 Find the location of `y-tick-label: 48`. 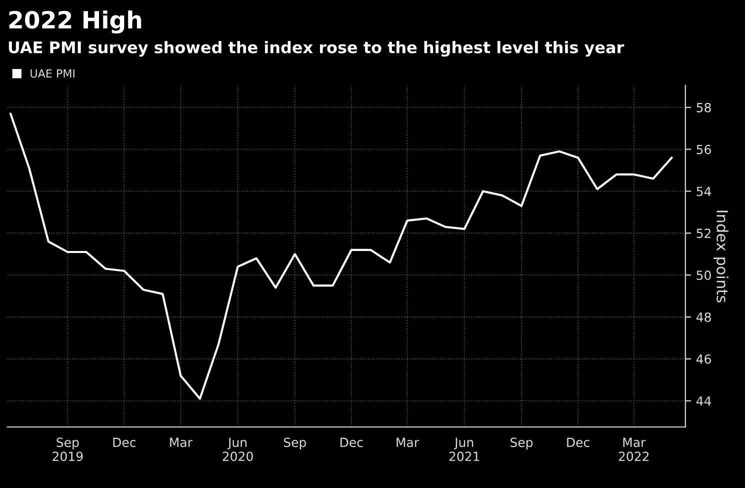

y-tick-label: 48 is located at coordinates (703, 317).